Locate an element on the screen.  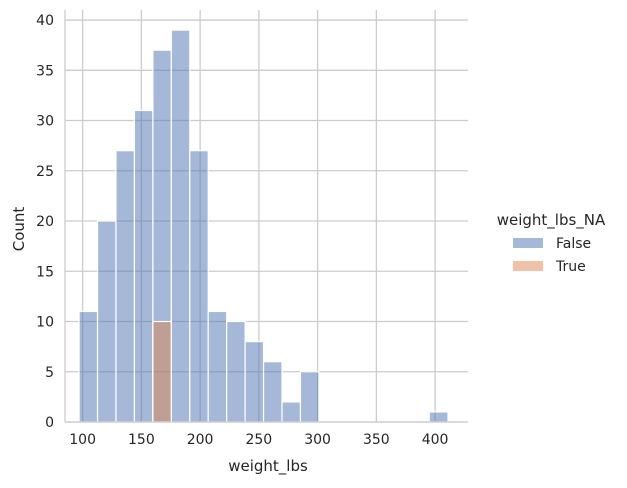
x-tick-label: 400 is located at coordinates (435, 440).